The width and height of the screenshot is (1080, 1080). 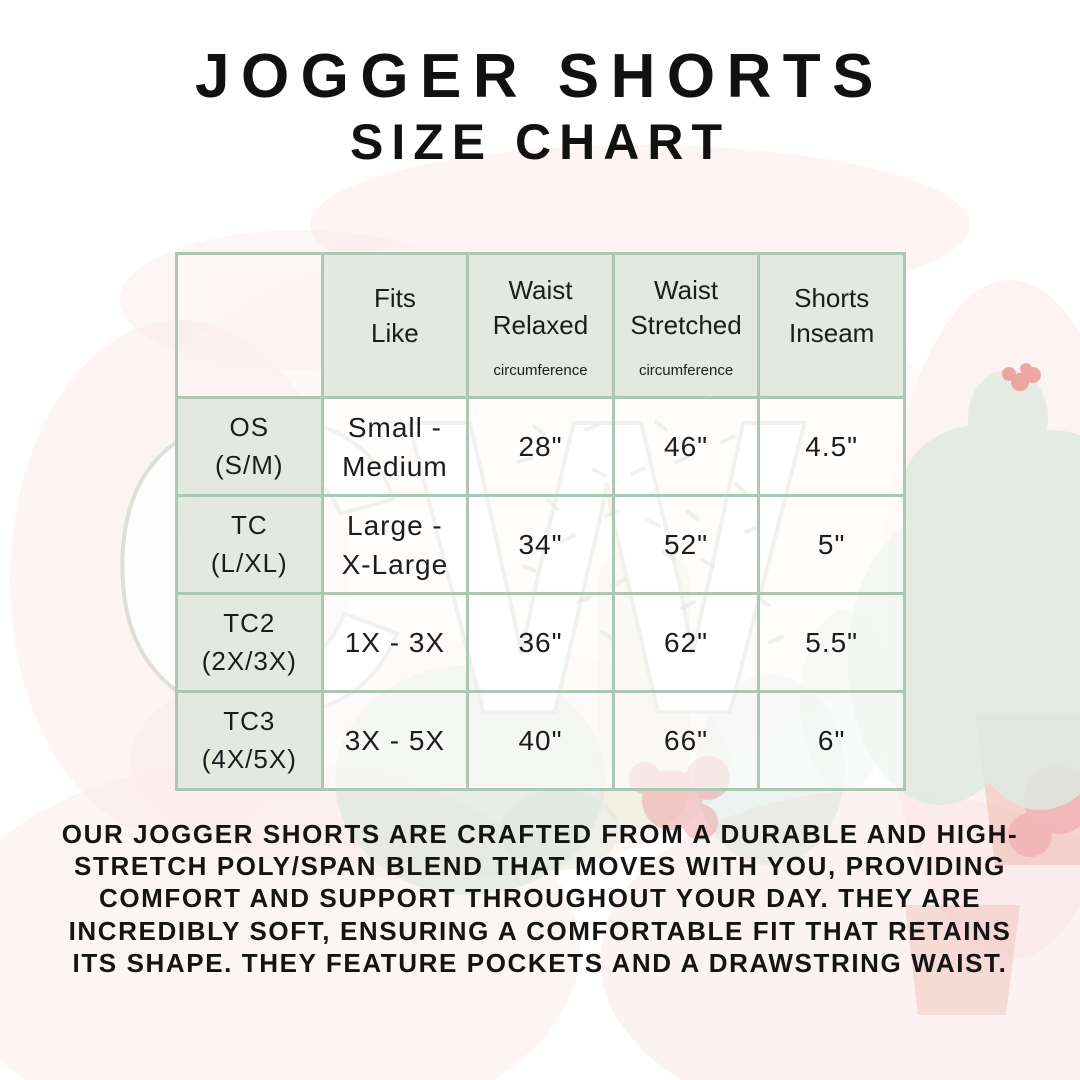 I want to click on inseam-cell: 6", so click(x=831, y=741).